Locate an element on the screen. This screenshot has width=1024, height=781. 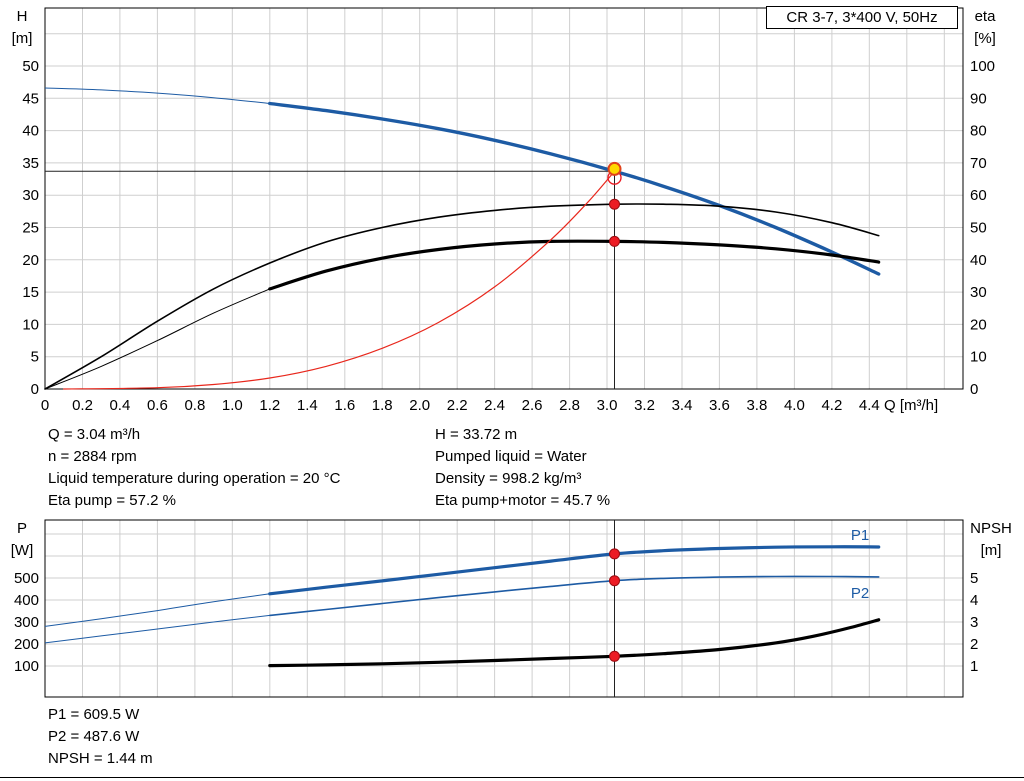
q-tick-label: 0.8 is located at coordinates (194, 405).